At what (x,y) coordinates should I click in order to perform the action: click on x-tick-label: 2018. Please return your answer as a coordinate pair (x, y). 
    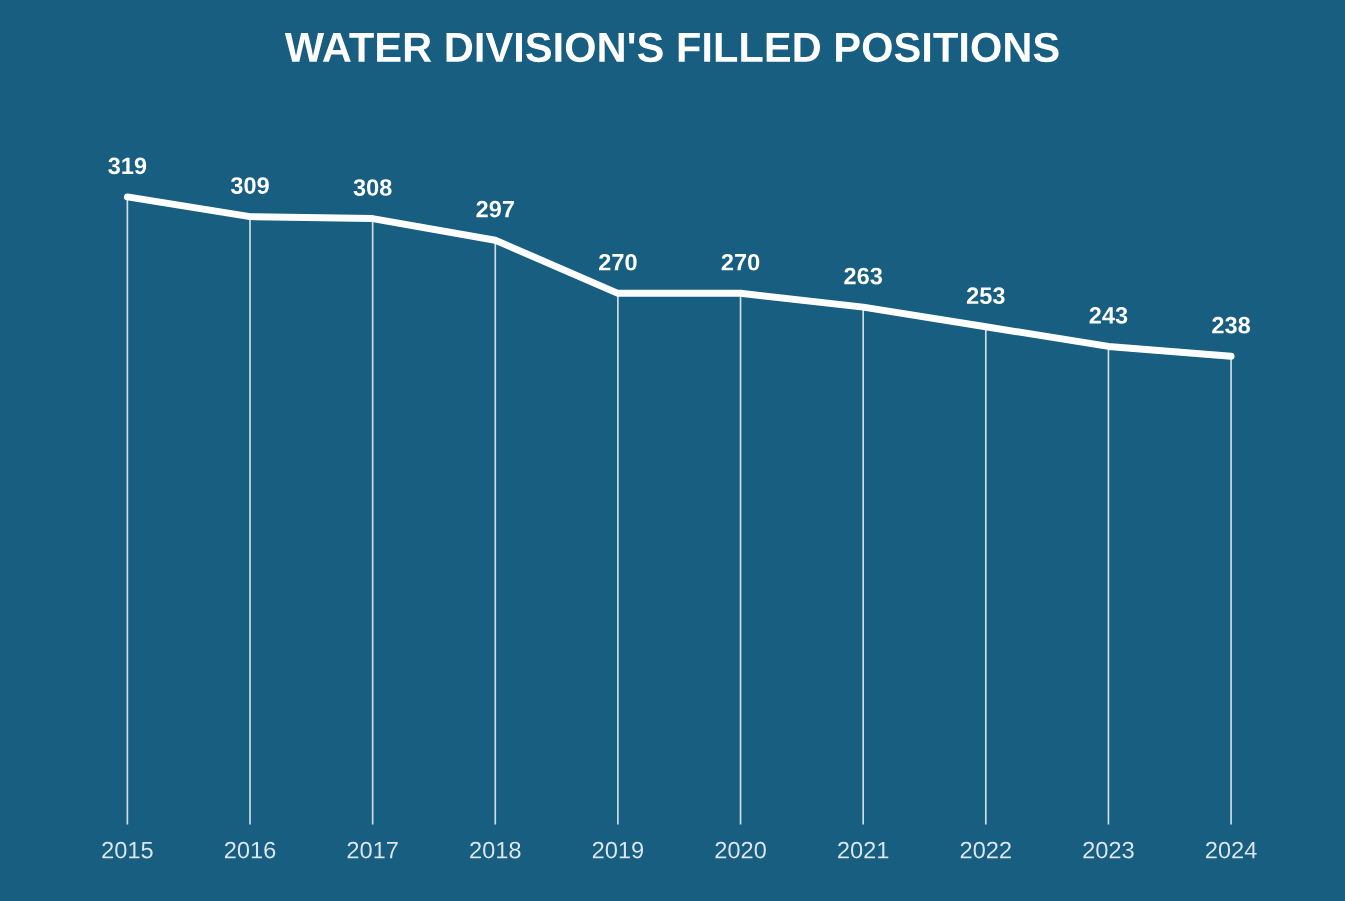
    Looking at the image, I should click on (495, 850).